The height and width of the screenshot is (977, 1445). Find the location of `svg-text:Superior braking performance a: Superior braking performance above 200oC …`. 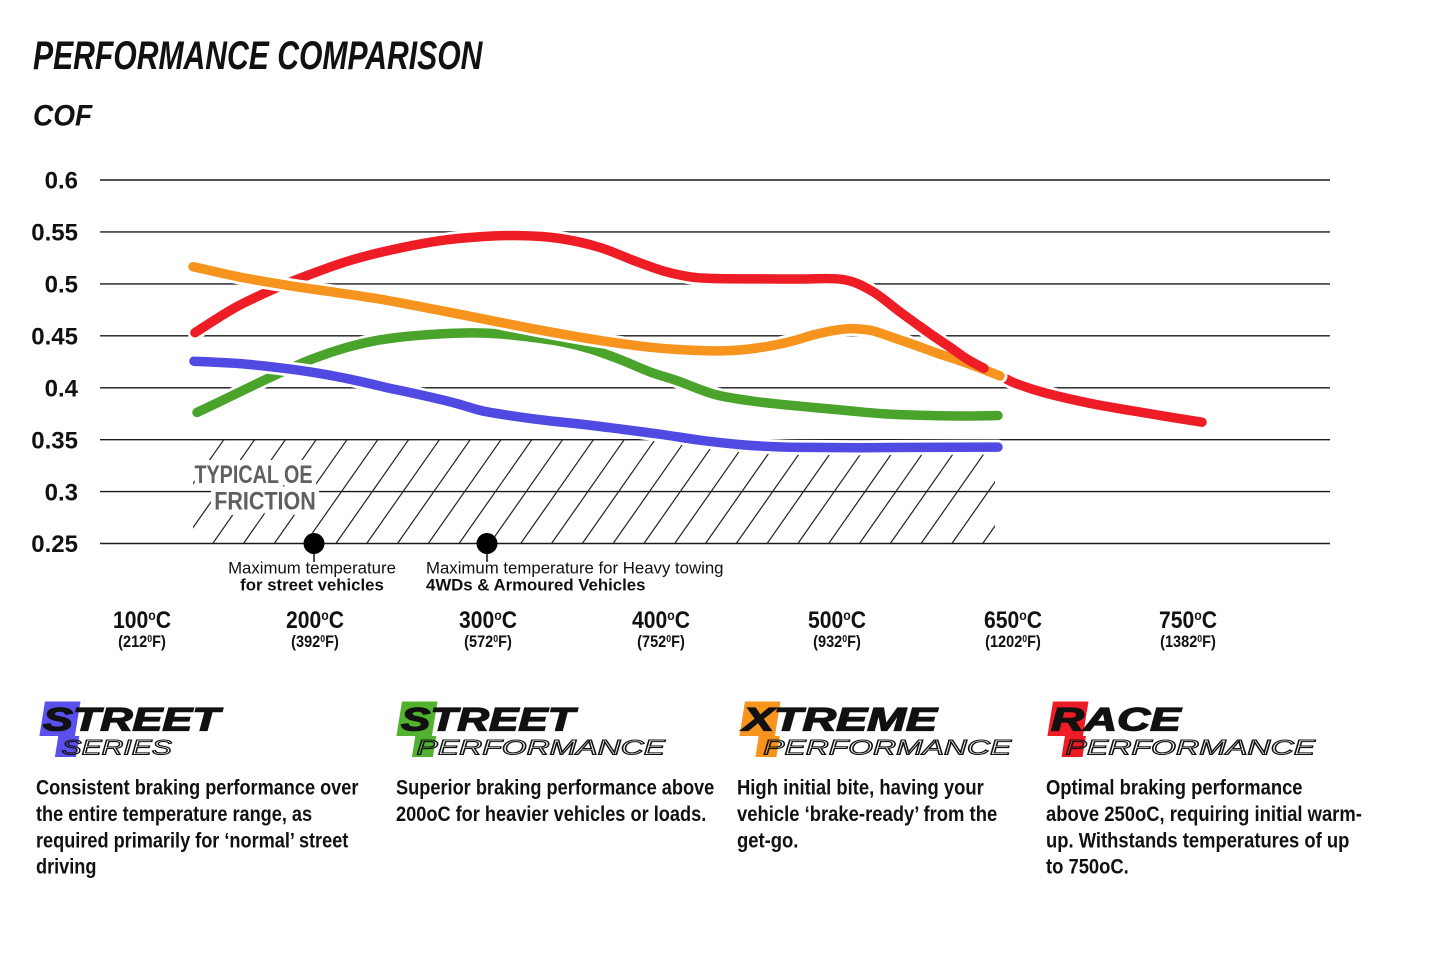

svg-text:Superior braking performance a: Superior braking performance above 200oC … is located at coordinates (555, 801).